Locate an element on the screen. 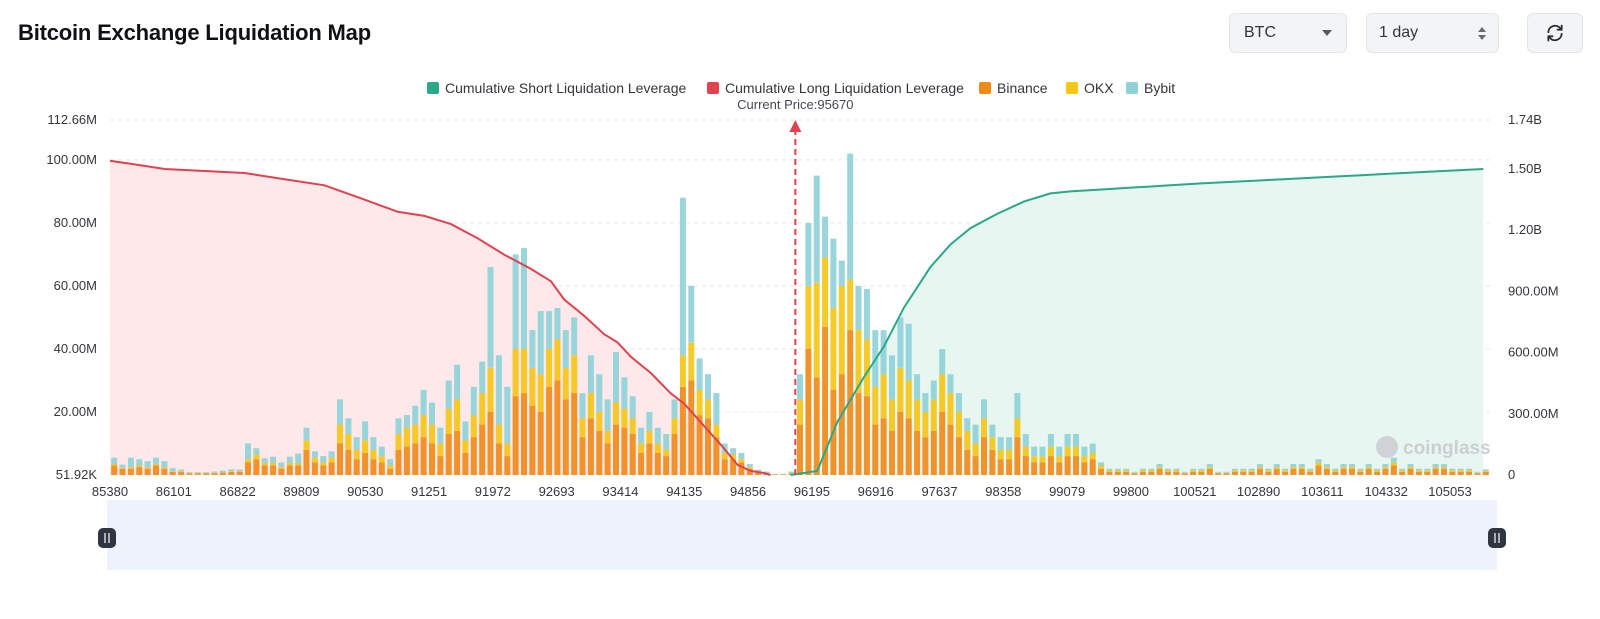  legend-item: Binance is located at coordinates (1013, 88).